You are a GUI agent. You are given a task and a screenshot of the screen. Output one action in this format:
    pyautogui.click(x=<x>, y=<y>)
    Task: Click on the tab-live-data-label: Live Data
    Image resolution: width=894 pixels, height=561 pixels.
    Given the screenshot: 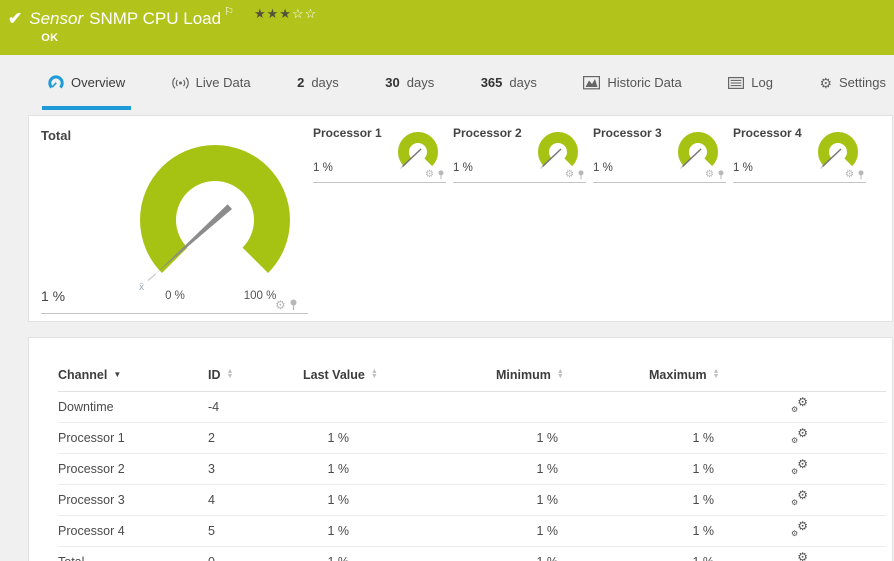 What is the action you would take?
    pyautogui.click(x=223, y=82)
    